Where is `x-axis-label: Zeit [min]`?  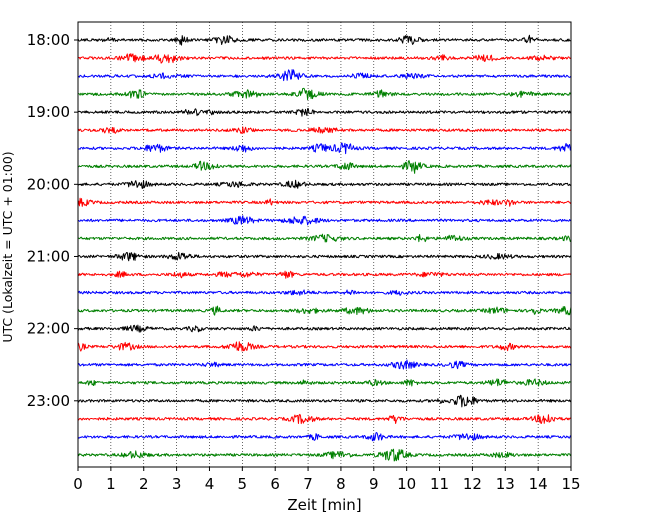 x-axis-label: Zeit [min] is located at coordinates (324, 505).